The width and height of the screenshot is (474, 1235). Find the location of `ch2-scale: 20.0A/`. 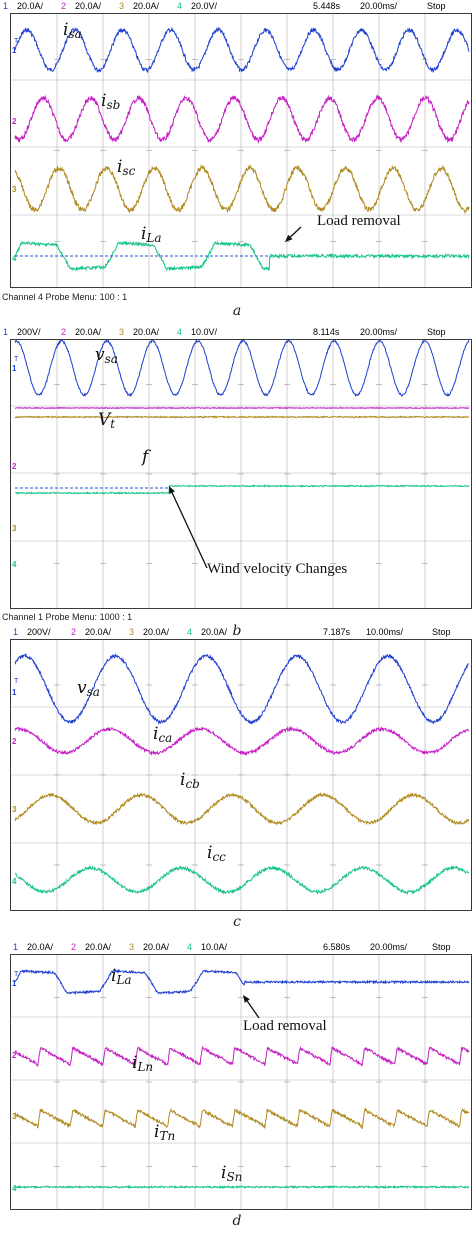

ch2-scale: 20.0A/ is located at coordinates (98, 947).